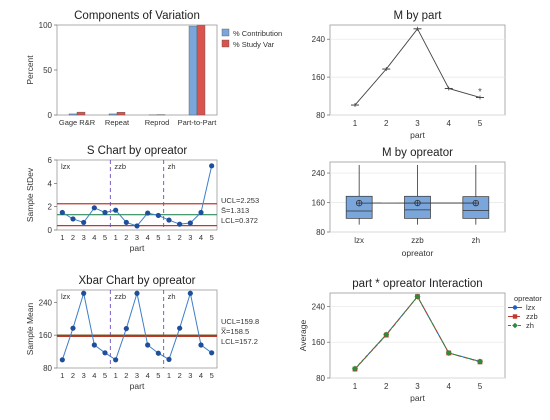 The width and height of the screenshot is (550, 420). Describe the element at coordinates (417, 284) in the screenshot. I see `interaction-chart-title: part * opreator Interaction` at that location.